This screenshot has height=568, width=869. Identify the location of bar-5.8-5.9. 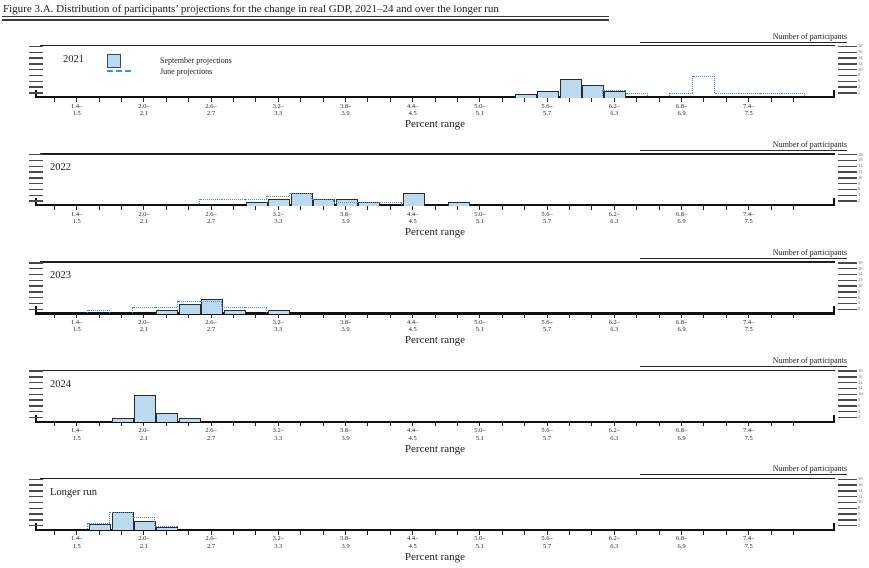
(570, 88).